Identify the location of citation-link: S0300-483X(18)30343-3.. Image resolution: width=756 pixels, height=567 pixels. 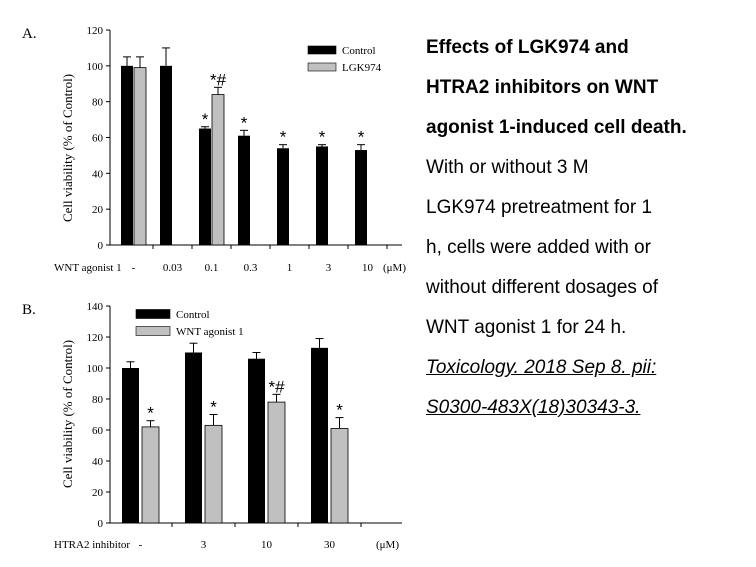
(533, 407).